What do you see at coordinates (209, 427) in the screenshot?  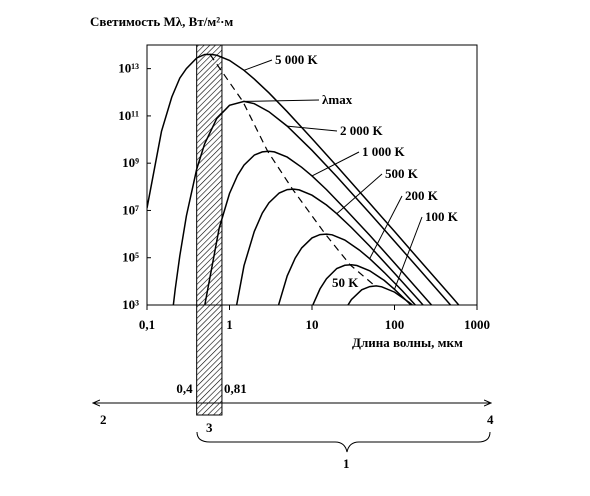 I see `annotation: 3` at bounding box center [209, 427].